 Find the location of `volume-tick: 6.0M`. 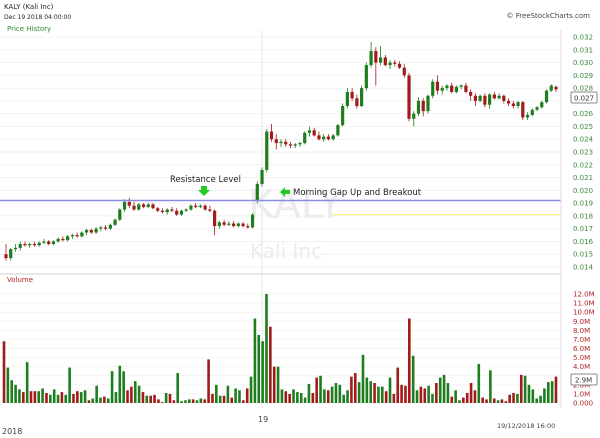

volume-tick: 6.0M is located at coordinates (581, 349).